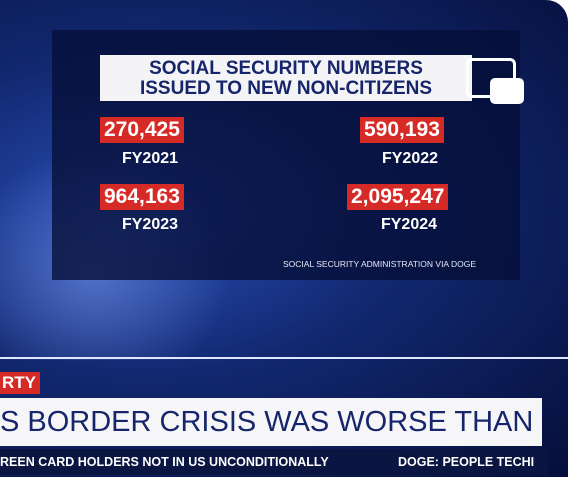  Describe the element at coordinates (271, 422) in the screenshot. I see `headline: S BORDER CRISIS WAS WORSE THAN EXPECTED` at that location.